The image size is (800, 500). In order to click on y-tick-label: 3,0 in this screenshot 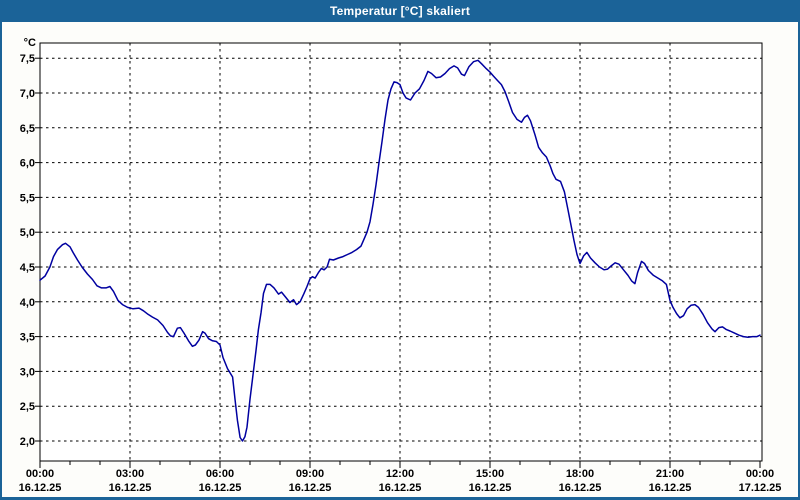, I will do `click(27, 372)`.